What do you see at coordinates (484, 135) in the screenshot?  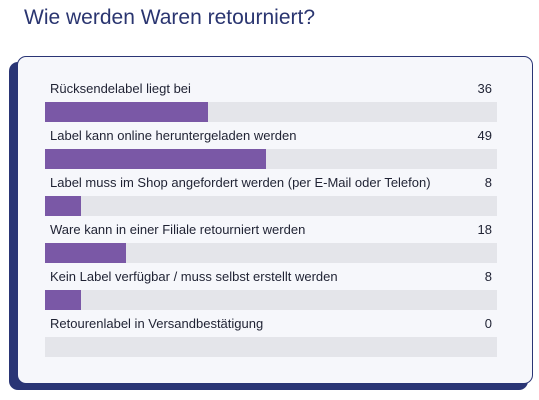 I see `bar-value-label: 49` at bounding box center [484, 135].